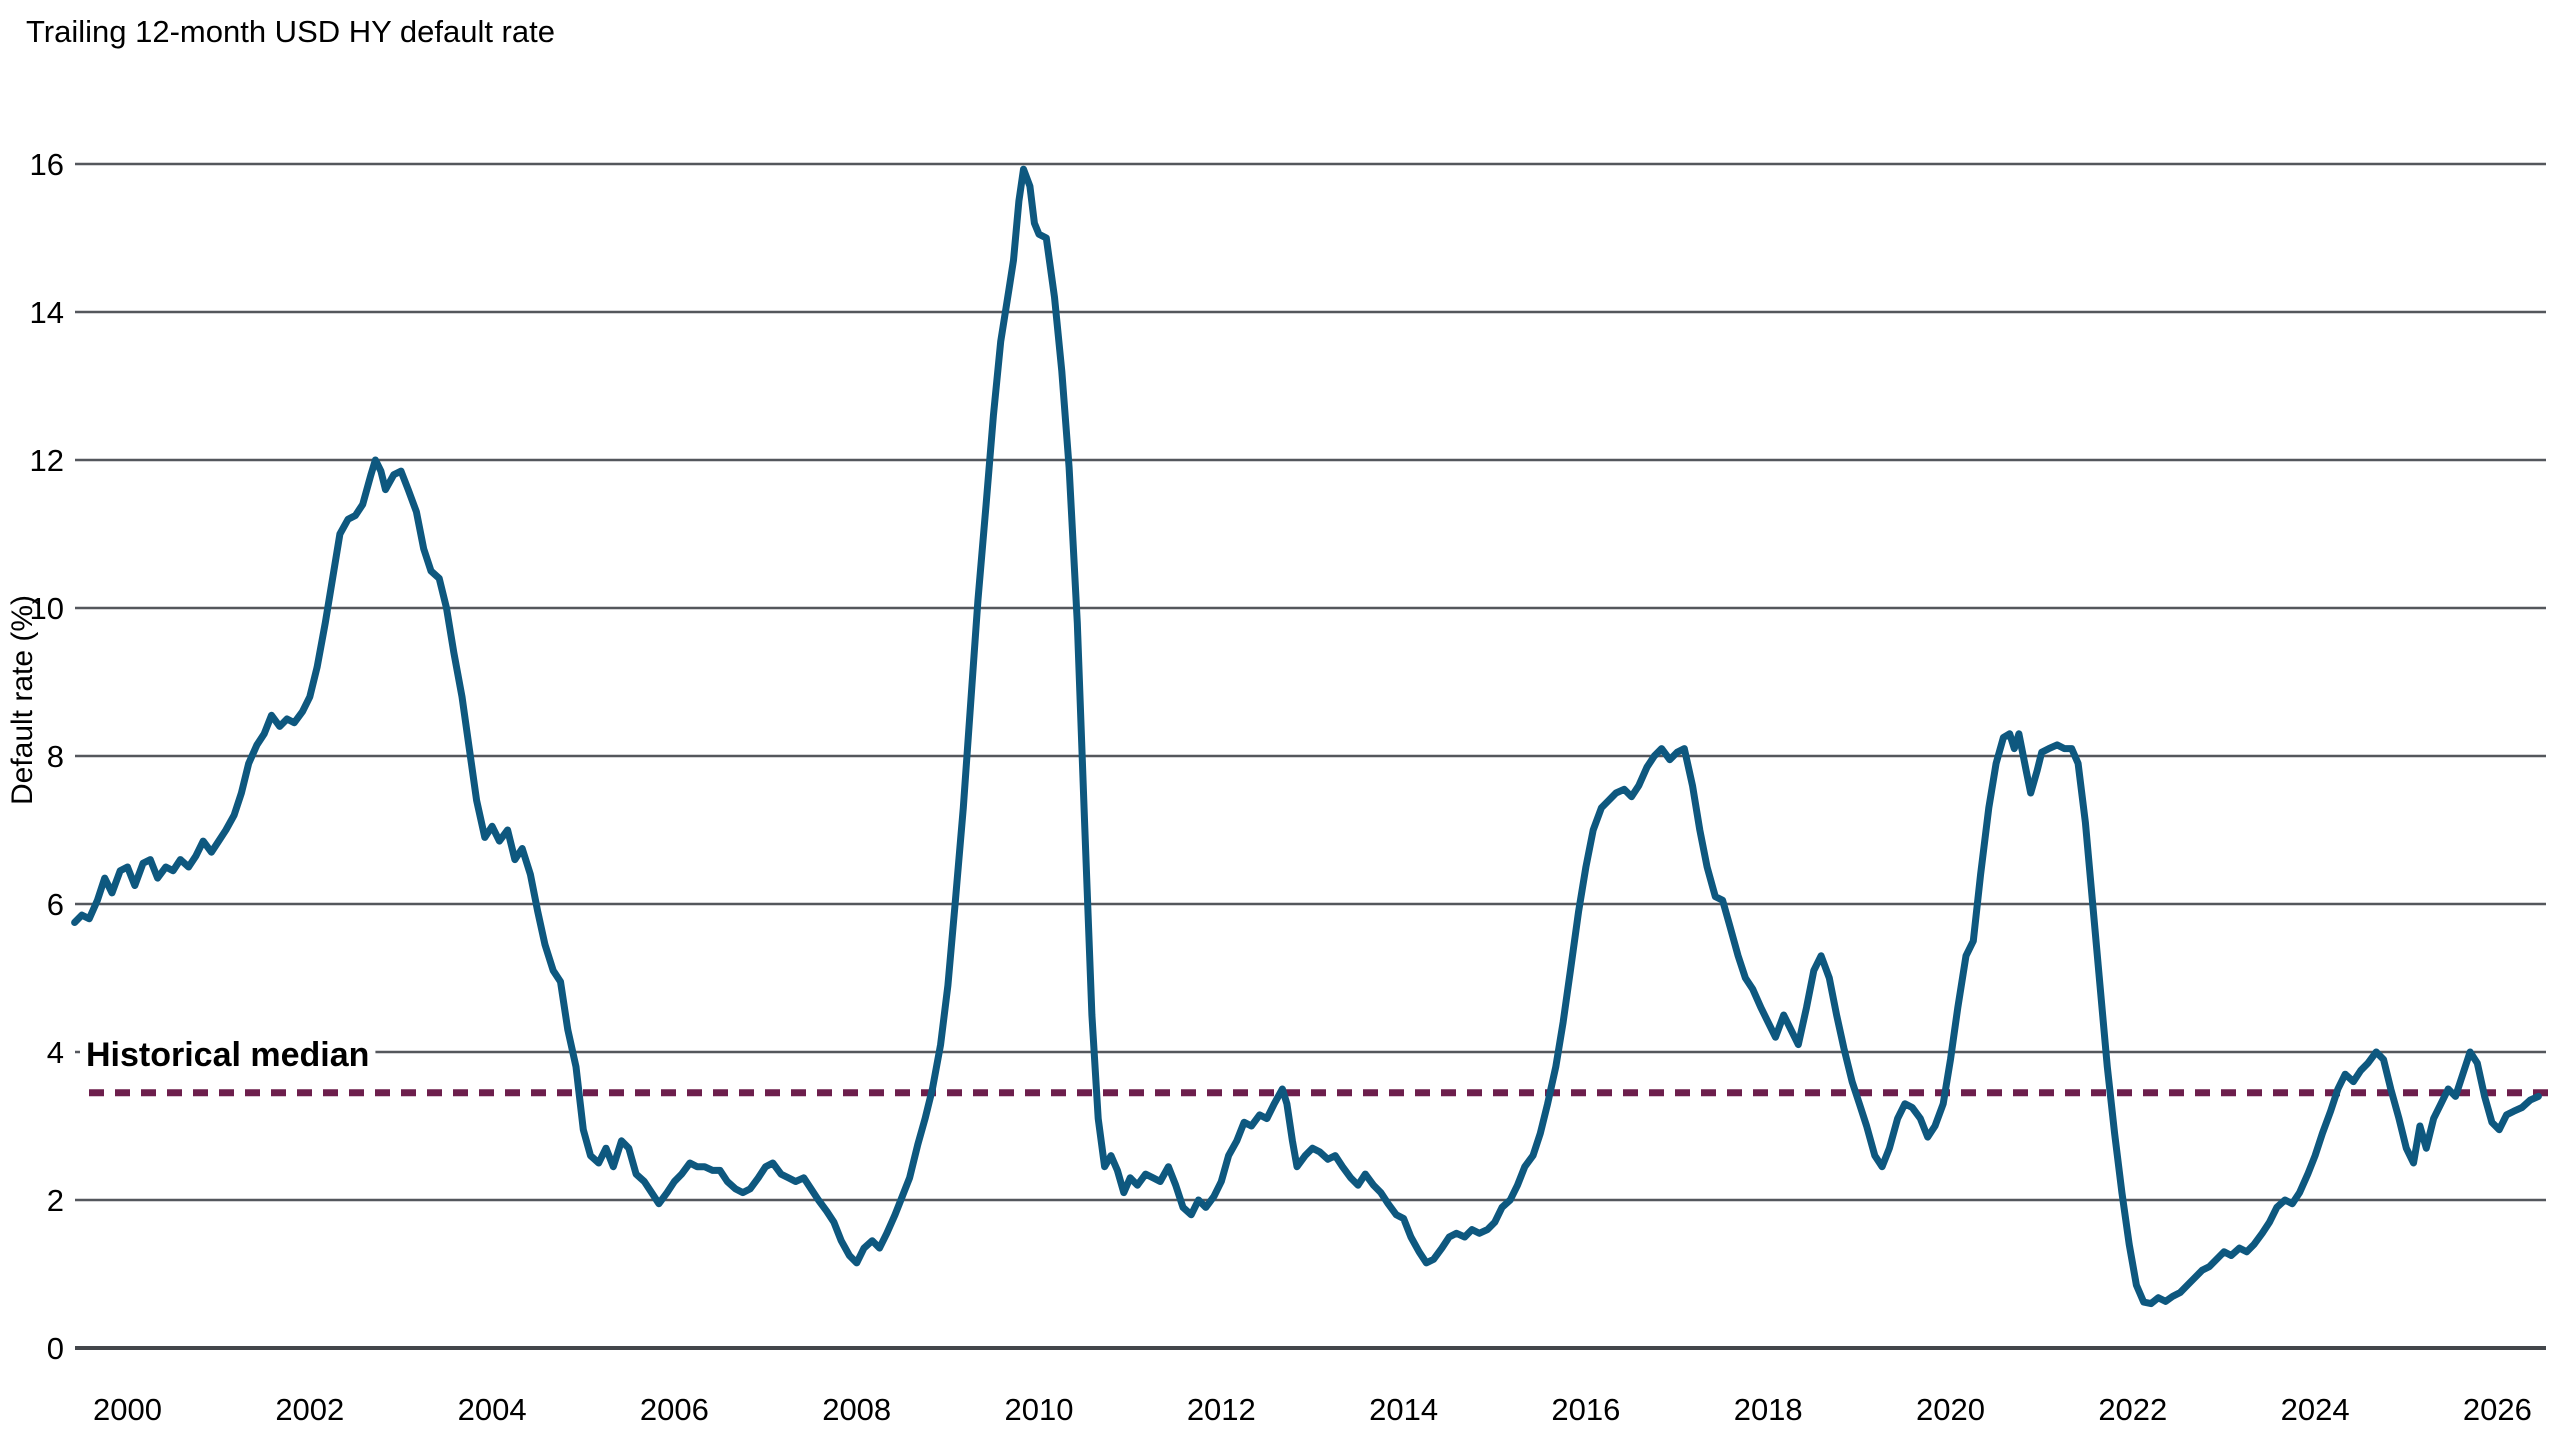  What do you see at coordinates (2315, 1409) in the screenshot?
I see `x-tick-label-2024: 2024` at bounding box center [2315, 1409].